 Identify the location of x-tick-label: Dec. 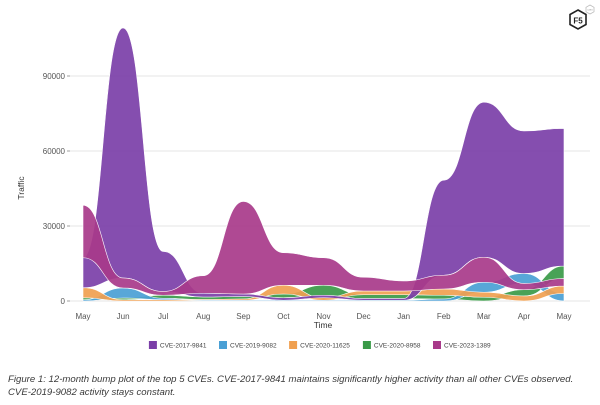
(363, 316).